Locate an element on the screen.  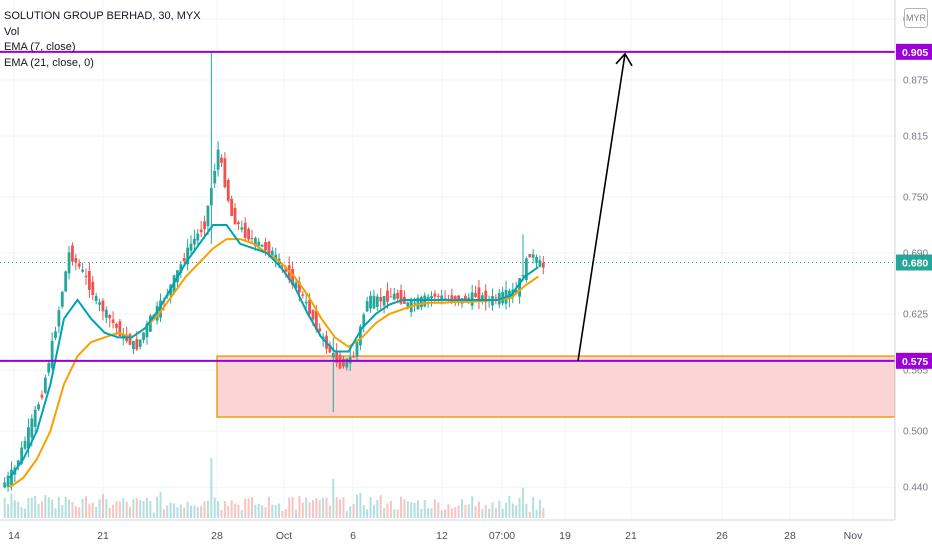
projection-arrow is located at coordinates (605, 206).